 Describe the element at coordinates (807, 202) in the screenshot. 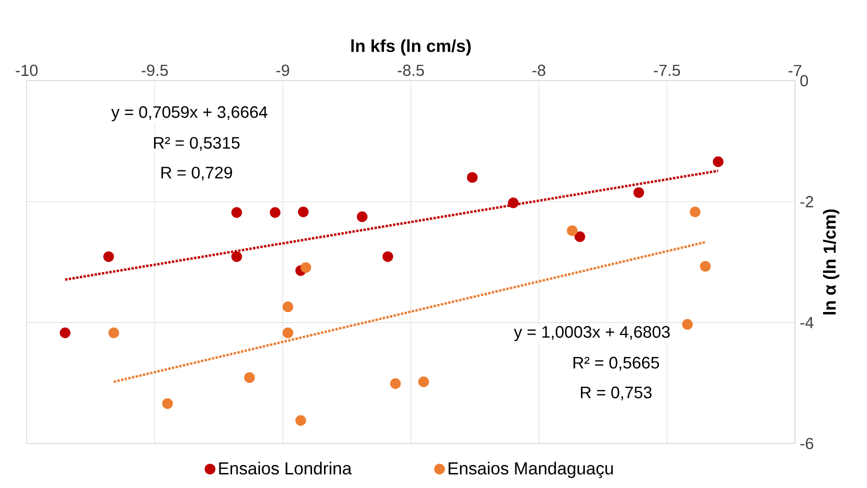

I see `y-tick-label: -2` at that location.